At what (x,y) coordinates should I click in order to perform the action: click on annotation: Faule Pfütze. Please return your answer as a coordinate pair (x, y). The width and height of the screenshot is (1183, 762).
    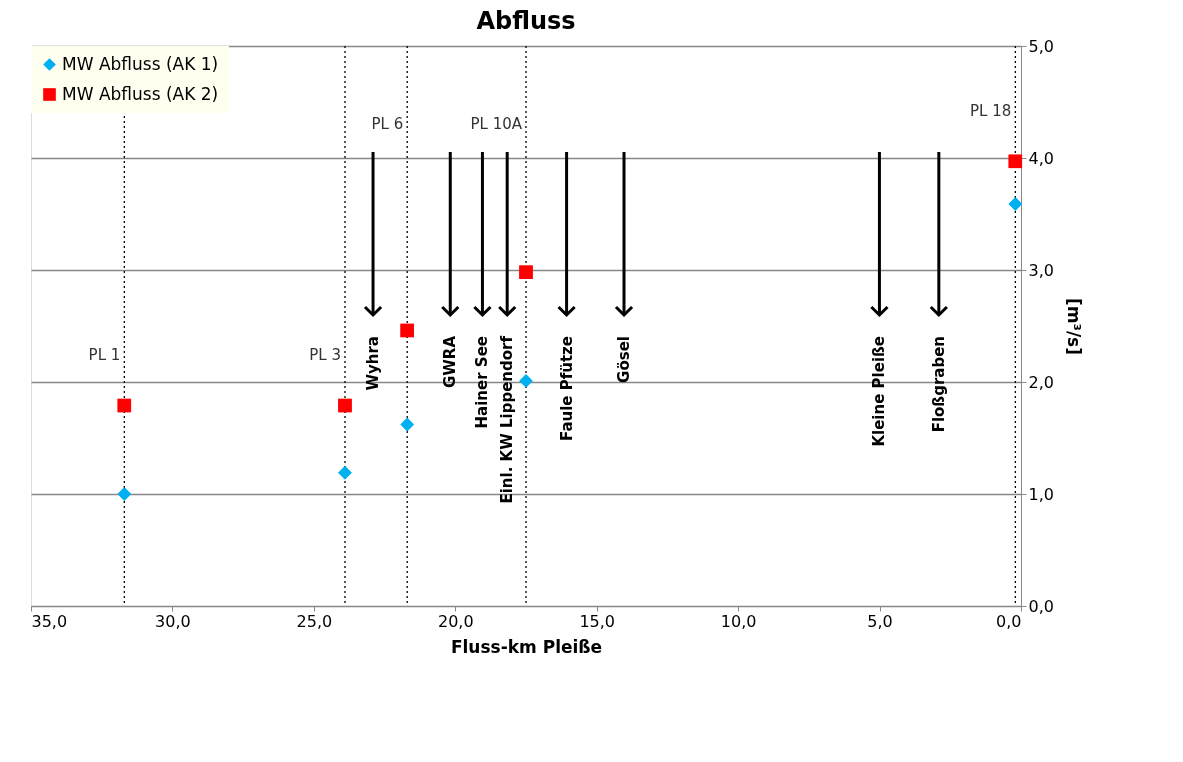
    Looking at the image, I should click on (566, 388).